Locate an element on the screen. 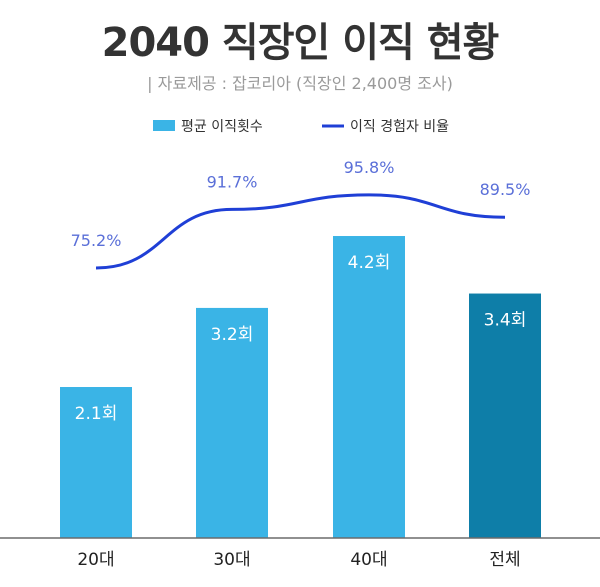 This screenshot has width=600, height=587. chart-subtitle: | 자료제공 : 잡코리아 (직장인 2,400명 조사) is located at coordinates (300, 83).